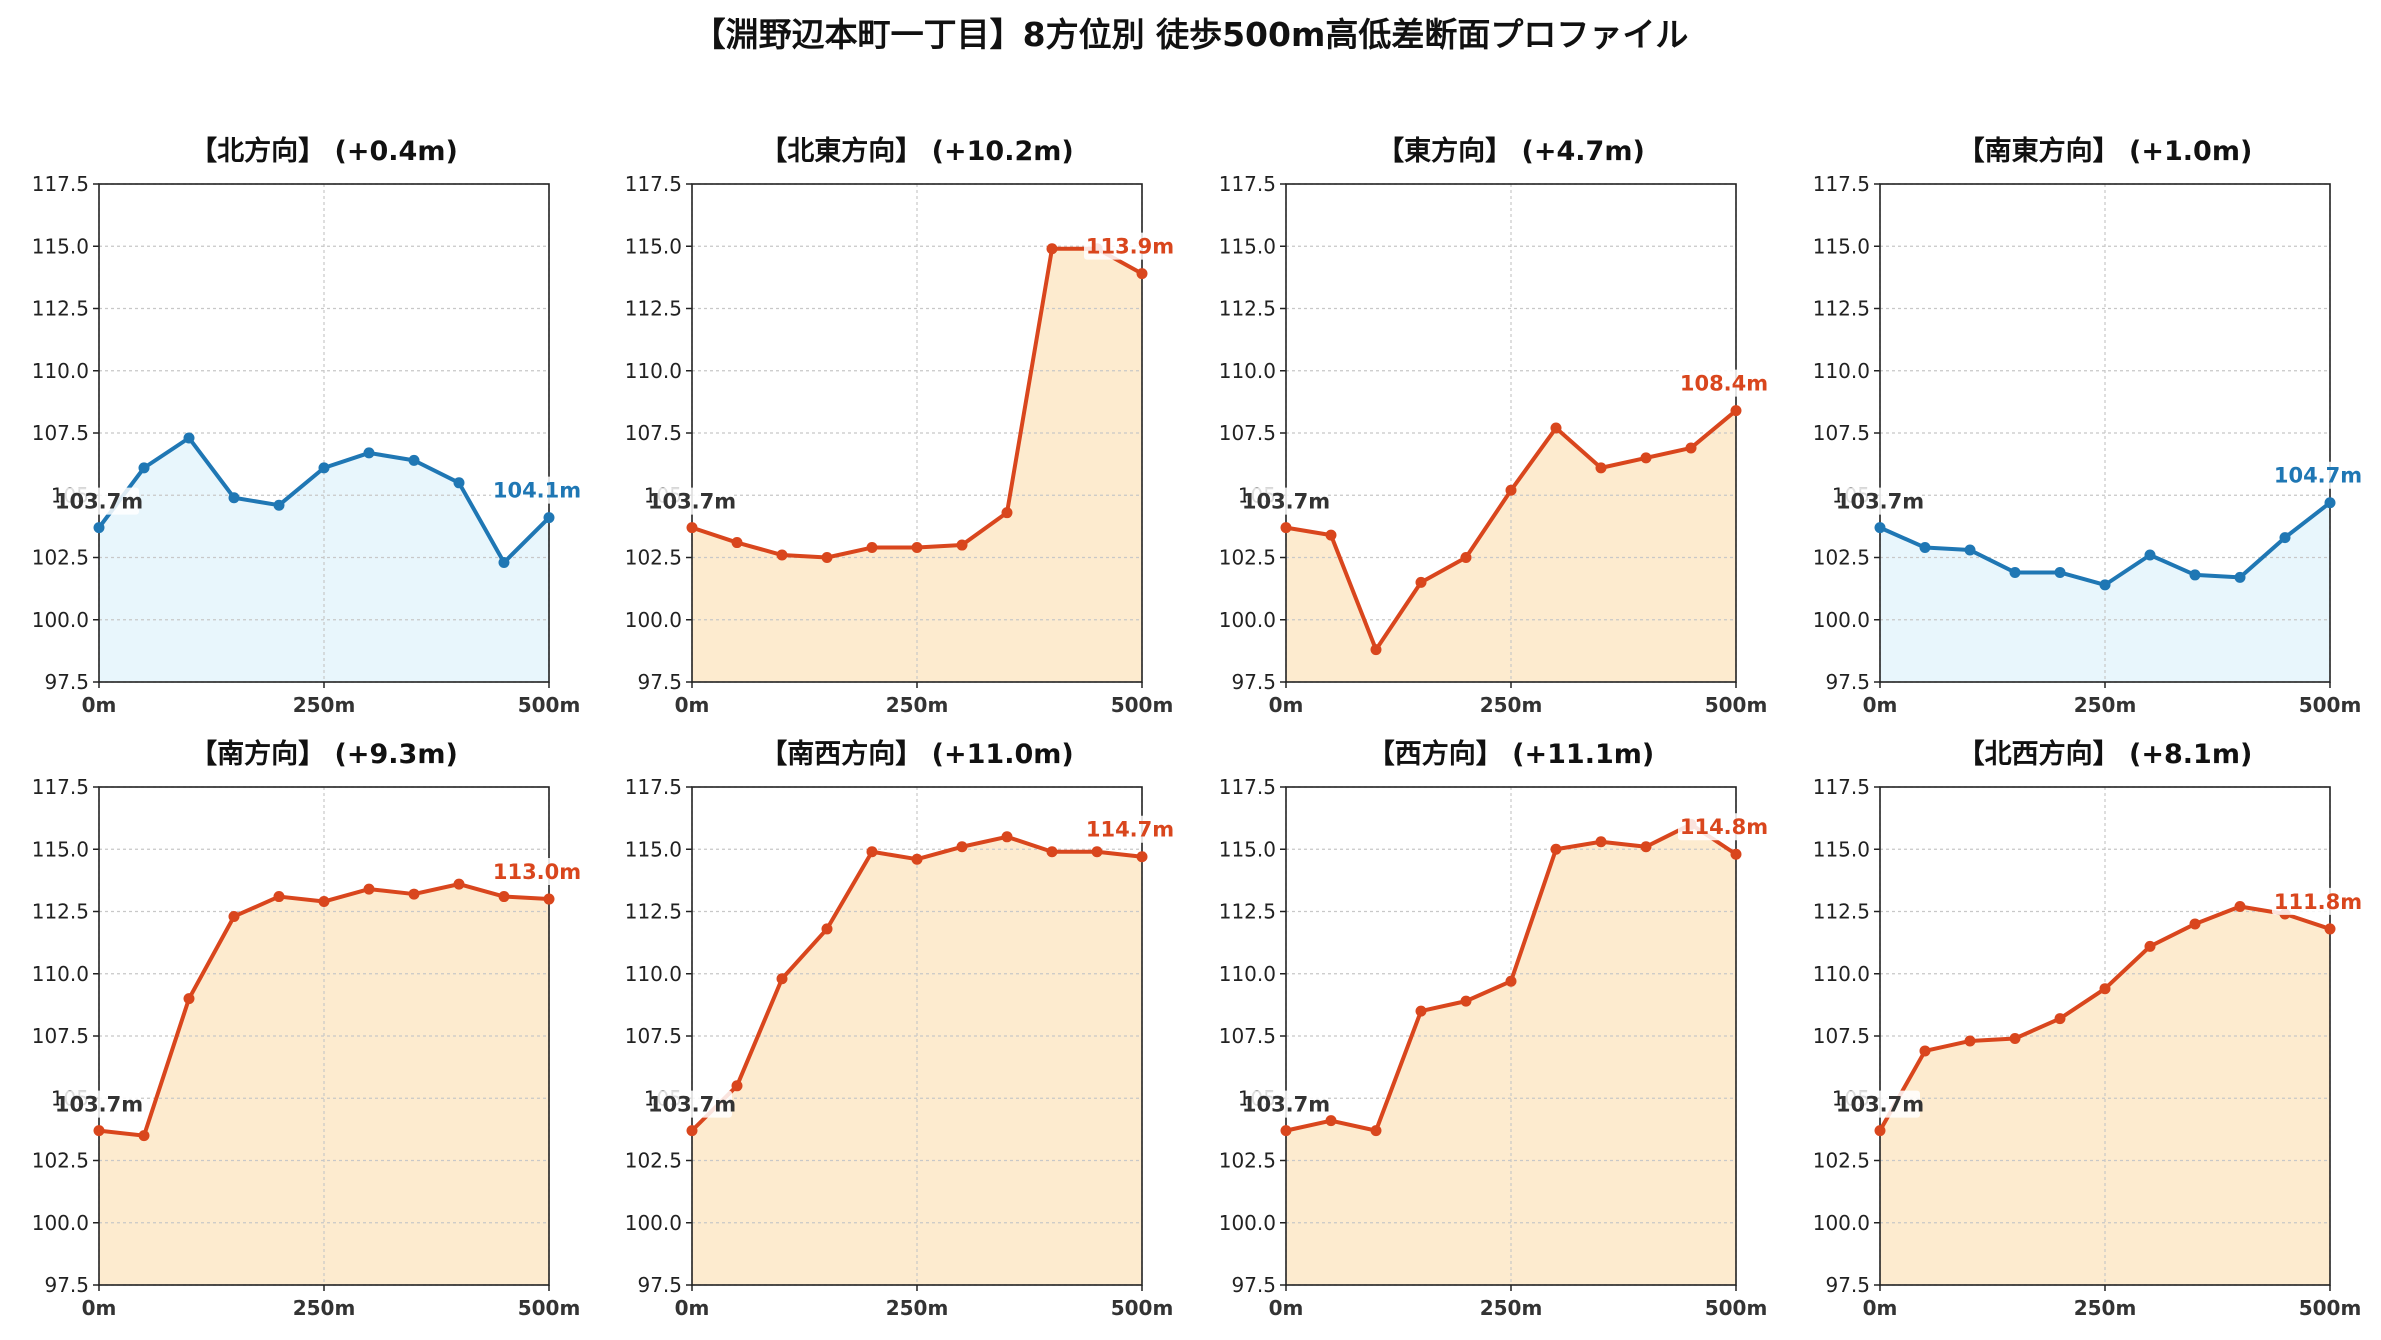 Image resolution: width=2381 pixels, height=1340 pixels. Describe the element at coordinates (1511, 754) in the screenshot. I see `panel-title: 【西方向】 (+11.1m)` at that location.